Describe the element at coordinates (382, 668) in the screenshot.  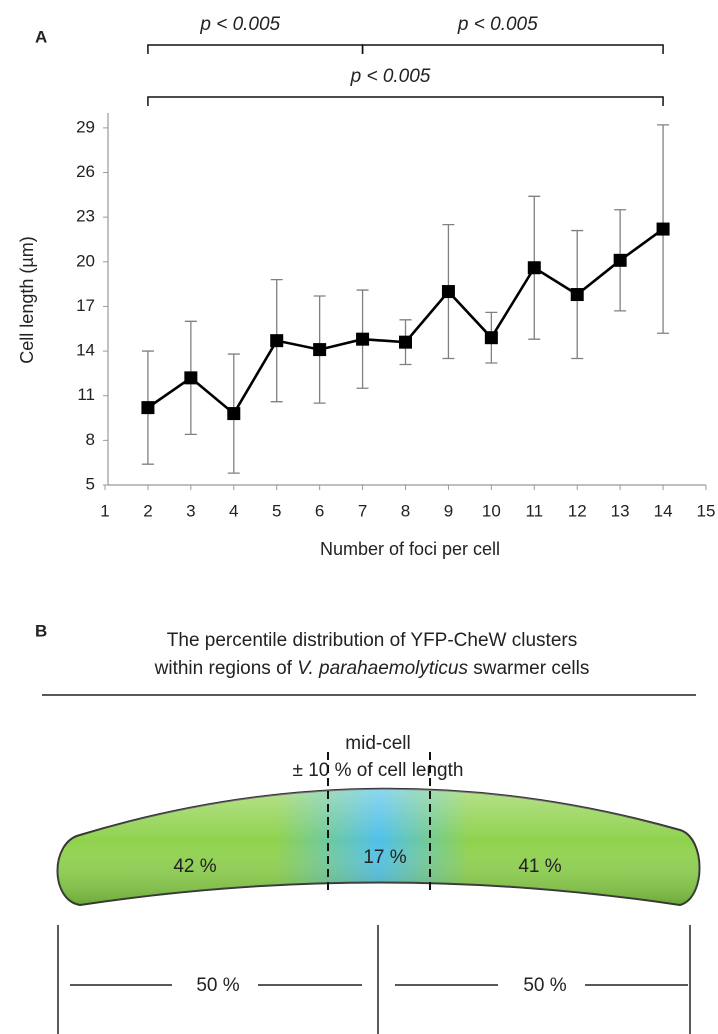
I see `title-part: V. parahaemolyticus` at that location.